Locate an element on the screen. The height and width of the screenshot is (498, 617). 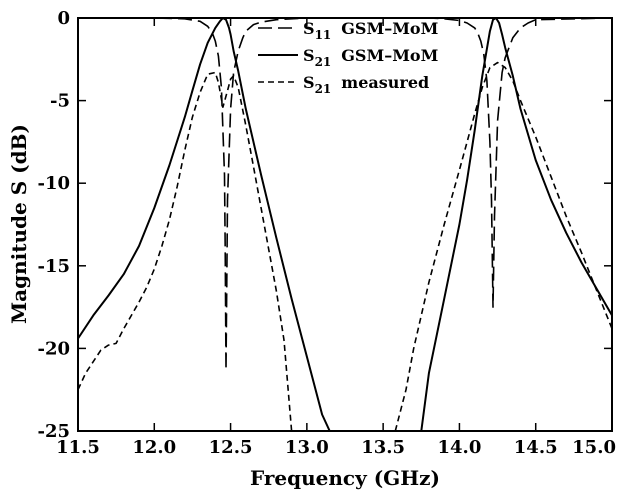
legend-label: S11 GSM–MoM is located at coordinates (370, 30).